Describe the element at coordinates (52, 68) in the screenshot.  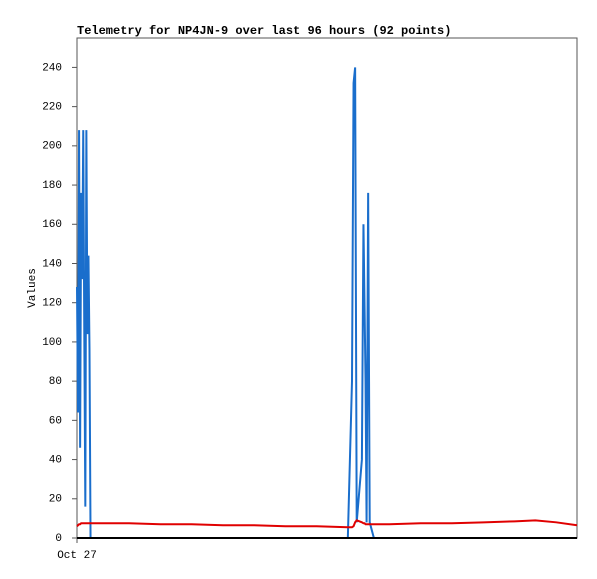
I see `y-tick-label: 240` at that location.